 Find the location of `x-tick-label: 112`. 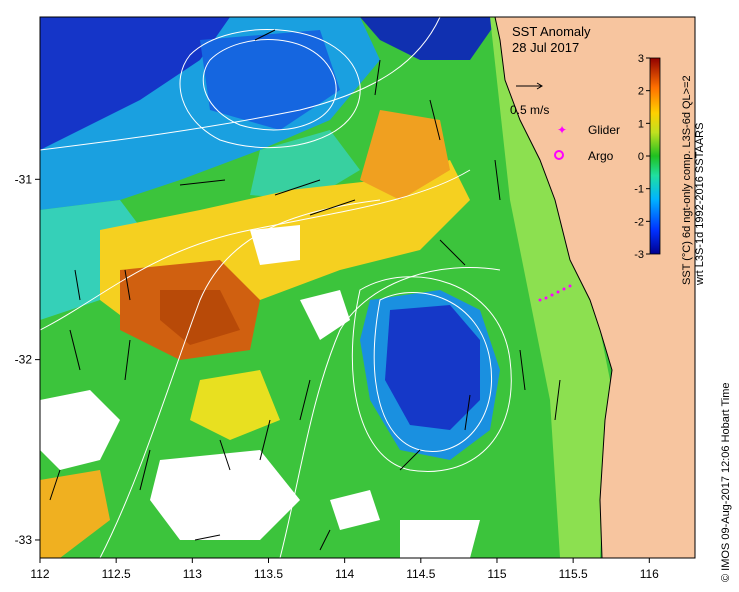

x-tick-label: 112 is located at coordinates (39, 574).